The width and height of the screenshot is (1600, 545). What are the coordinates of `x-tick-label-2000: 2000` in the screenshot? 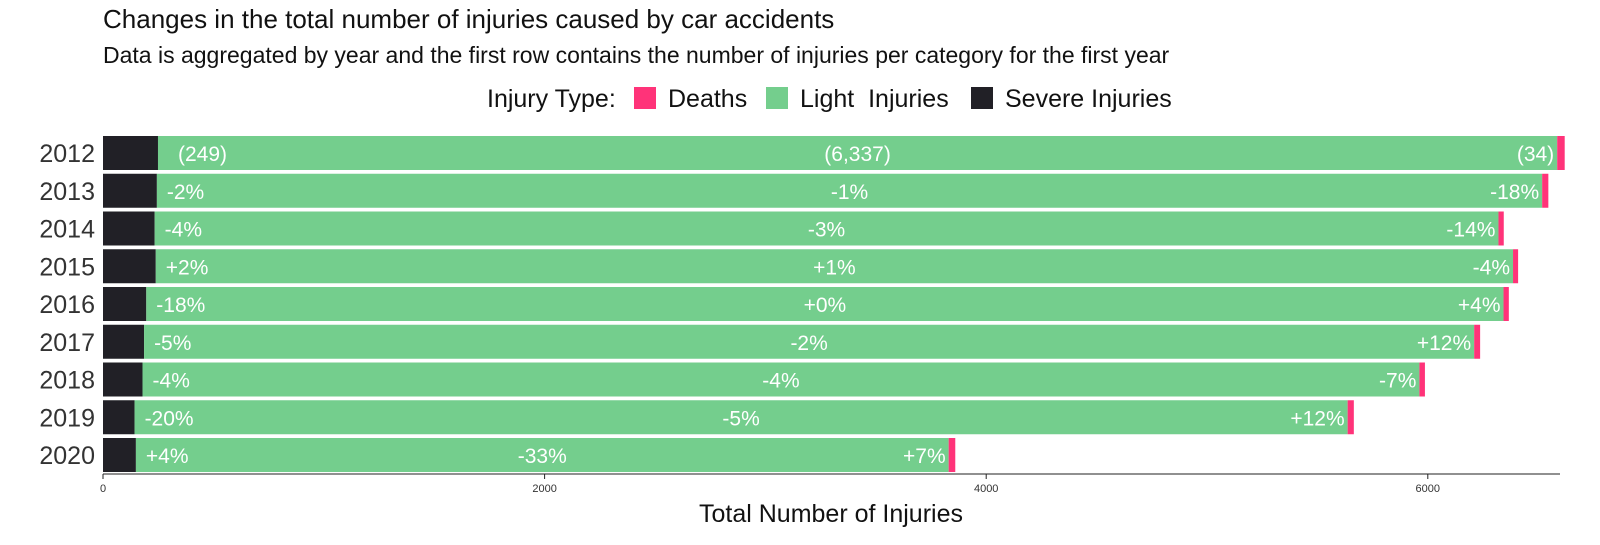 It's located at (544, 489).